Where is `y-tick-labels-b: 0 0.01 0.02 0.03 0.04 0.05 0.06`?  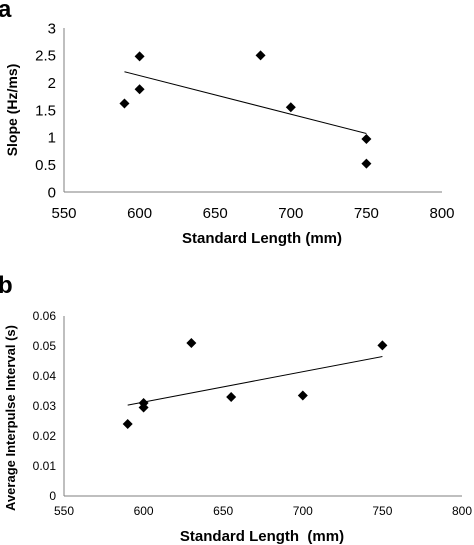 y-tick-labels-b: 0 0.01 0.02 0.03 0.04 0.05 0.06 is located at coordinates (45, 406).